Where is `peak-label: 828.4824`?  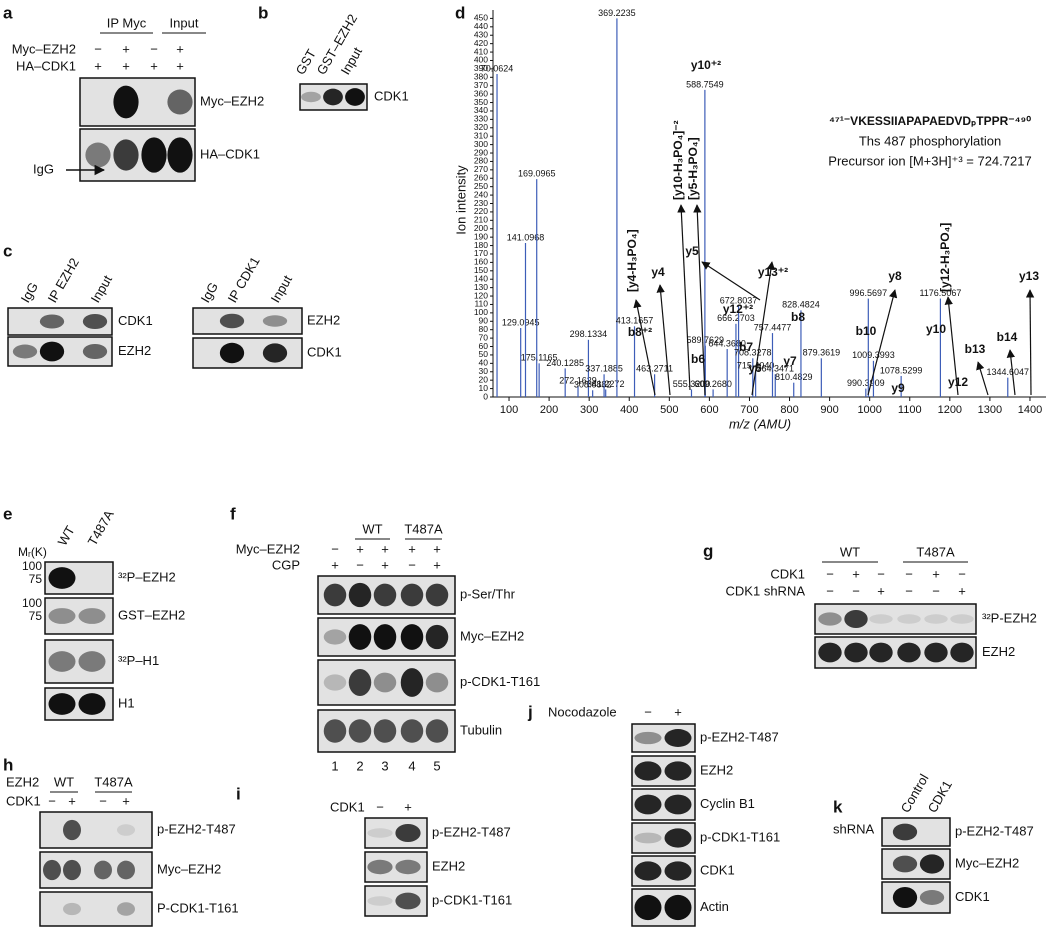 peak-label: 828.4824 is located at coordinates (801, 305).